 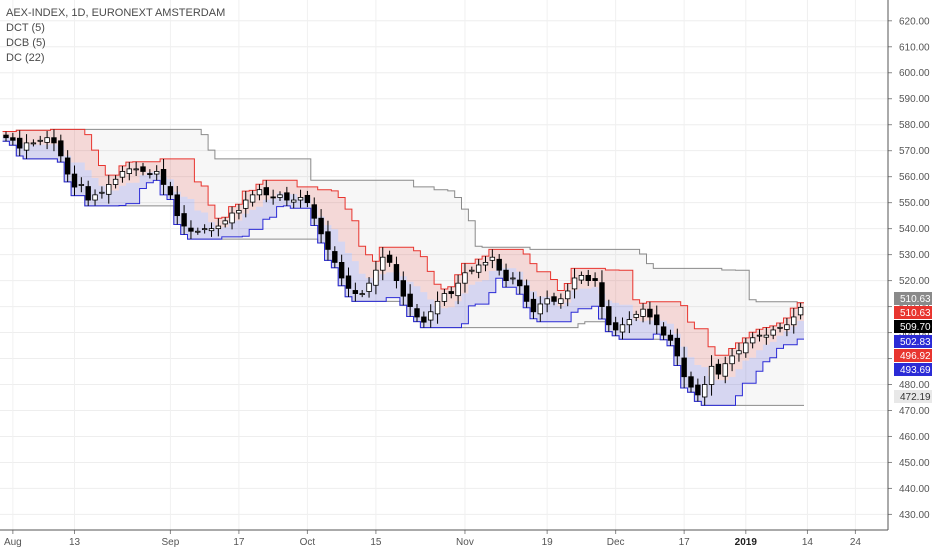 I want to click on price-tag: 510.63, so click(x=913, y=312).